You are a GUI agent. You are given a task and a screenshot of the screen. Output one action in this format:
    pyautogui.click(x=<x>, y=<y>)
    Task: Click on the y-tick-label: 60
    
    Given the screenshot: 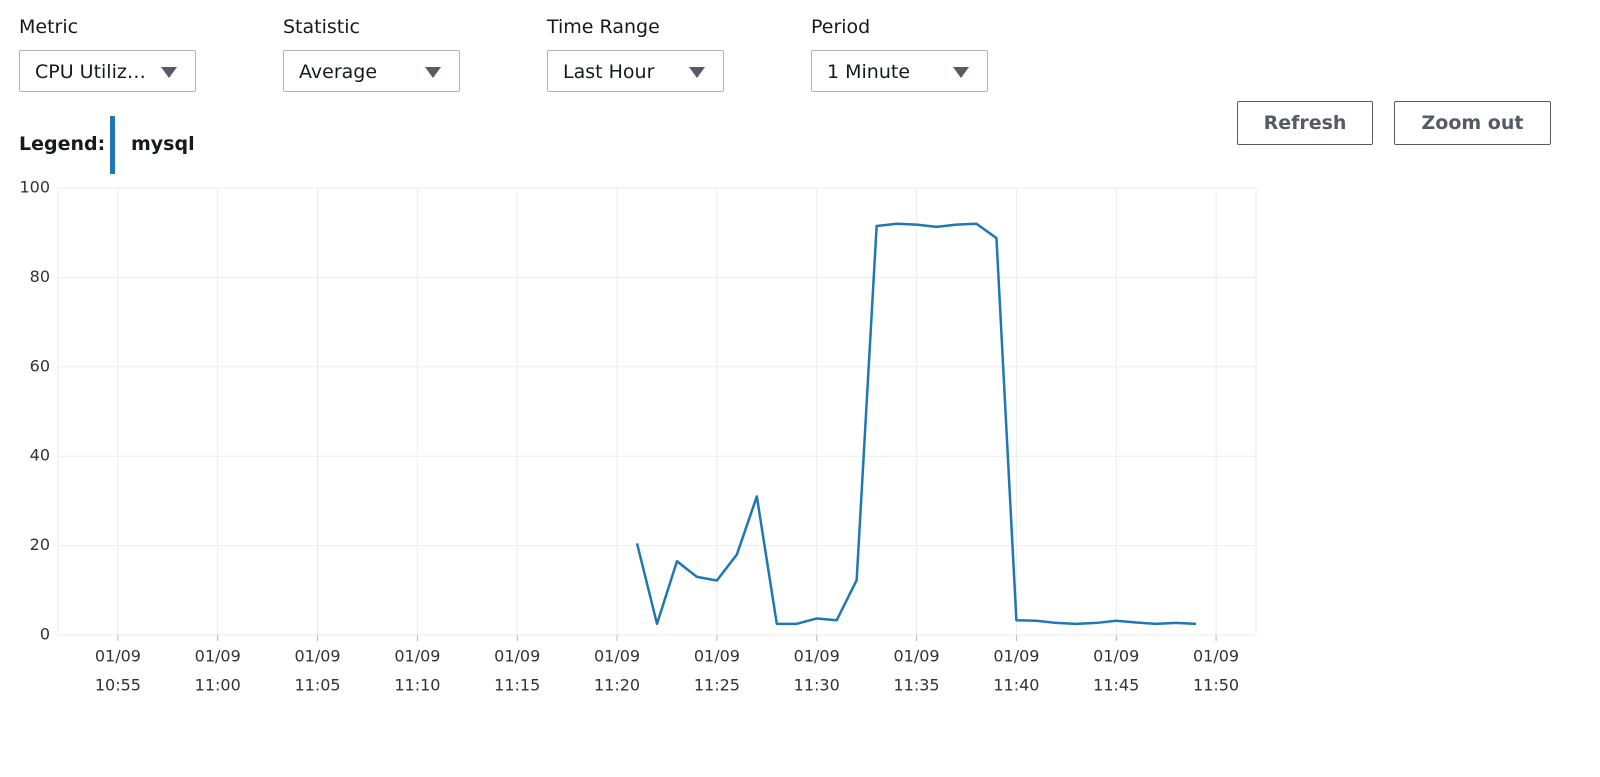 What is the action you would take?
    pyautogui.click(x=40, y=365)
    